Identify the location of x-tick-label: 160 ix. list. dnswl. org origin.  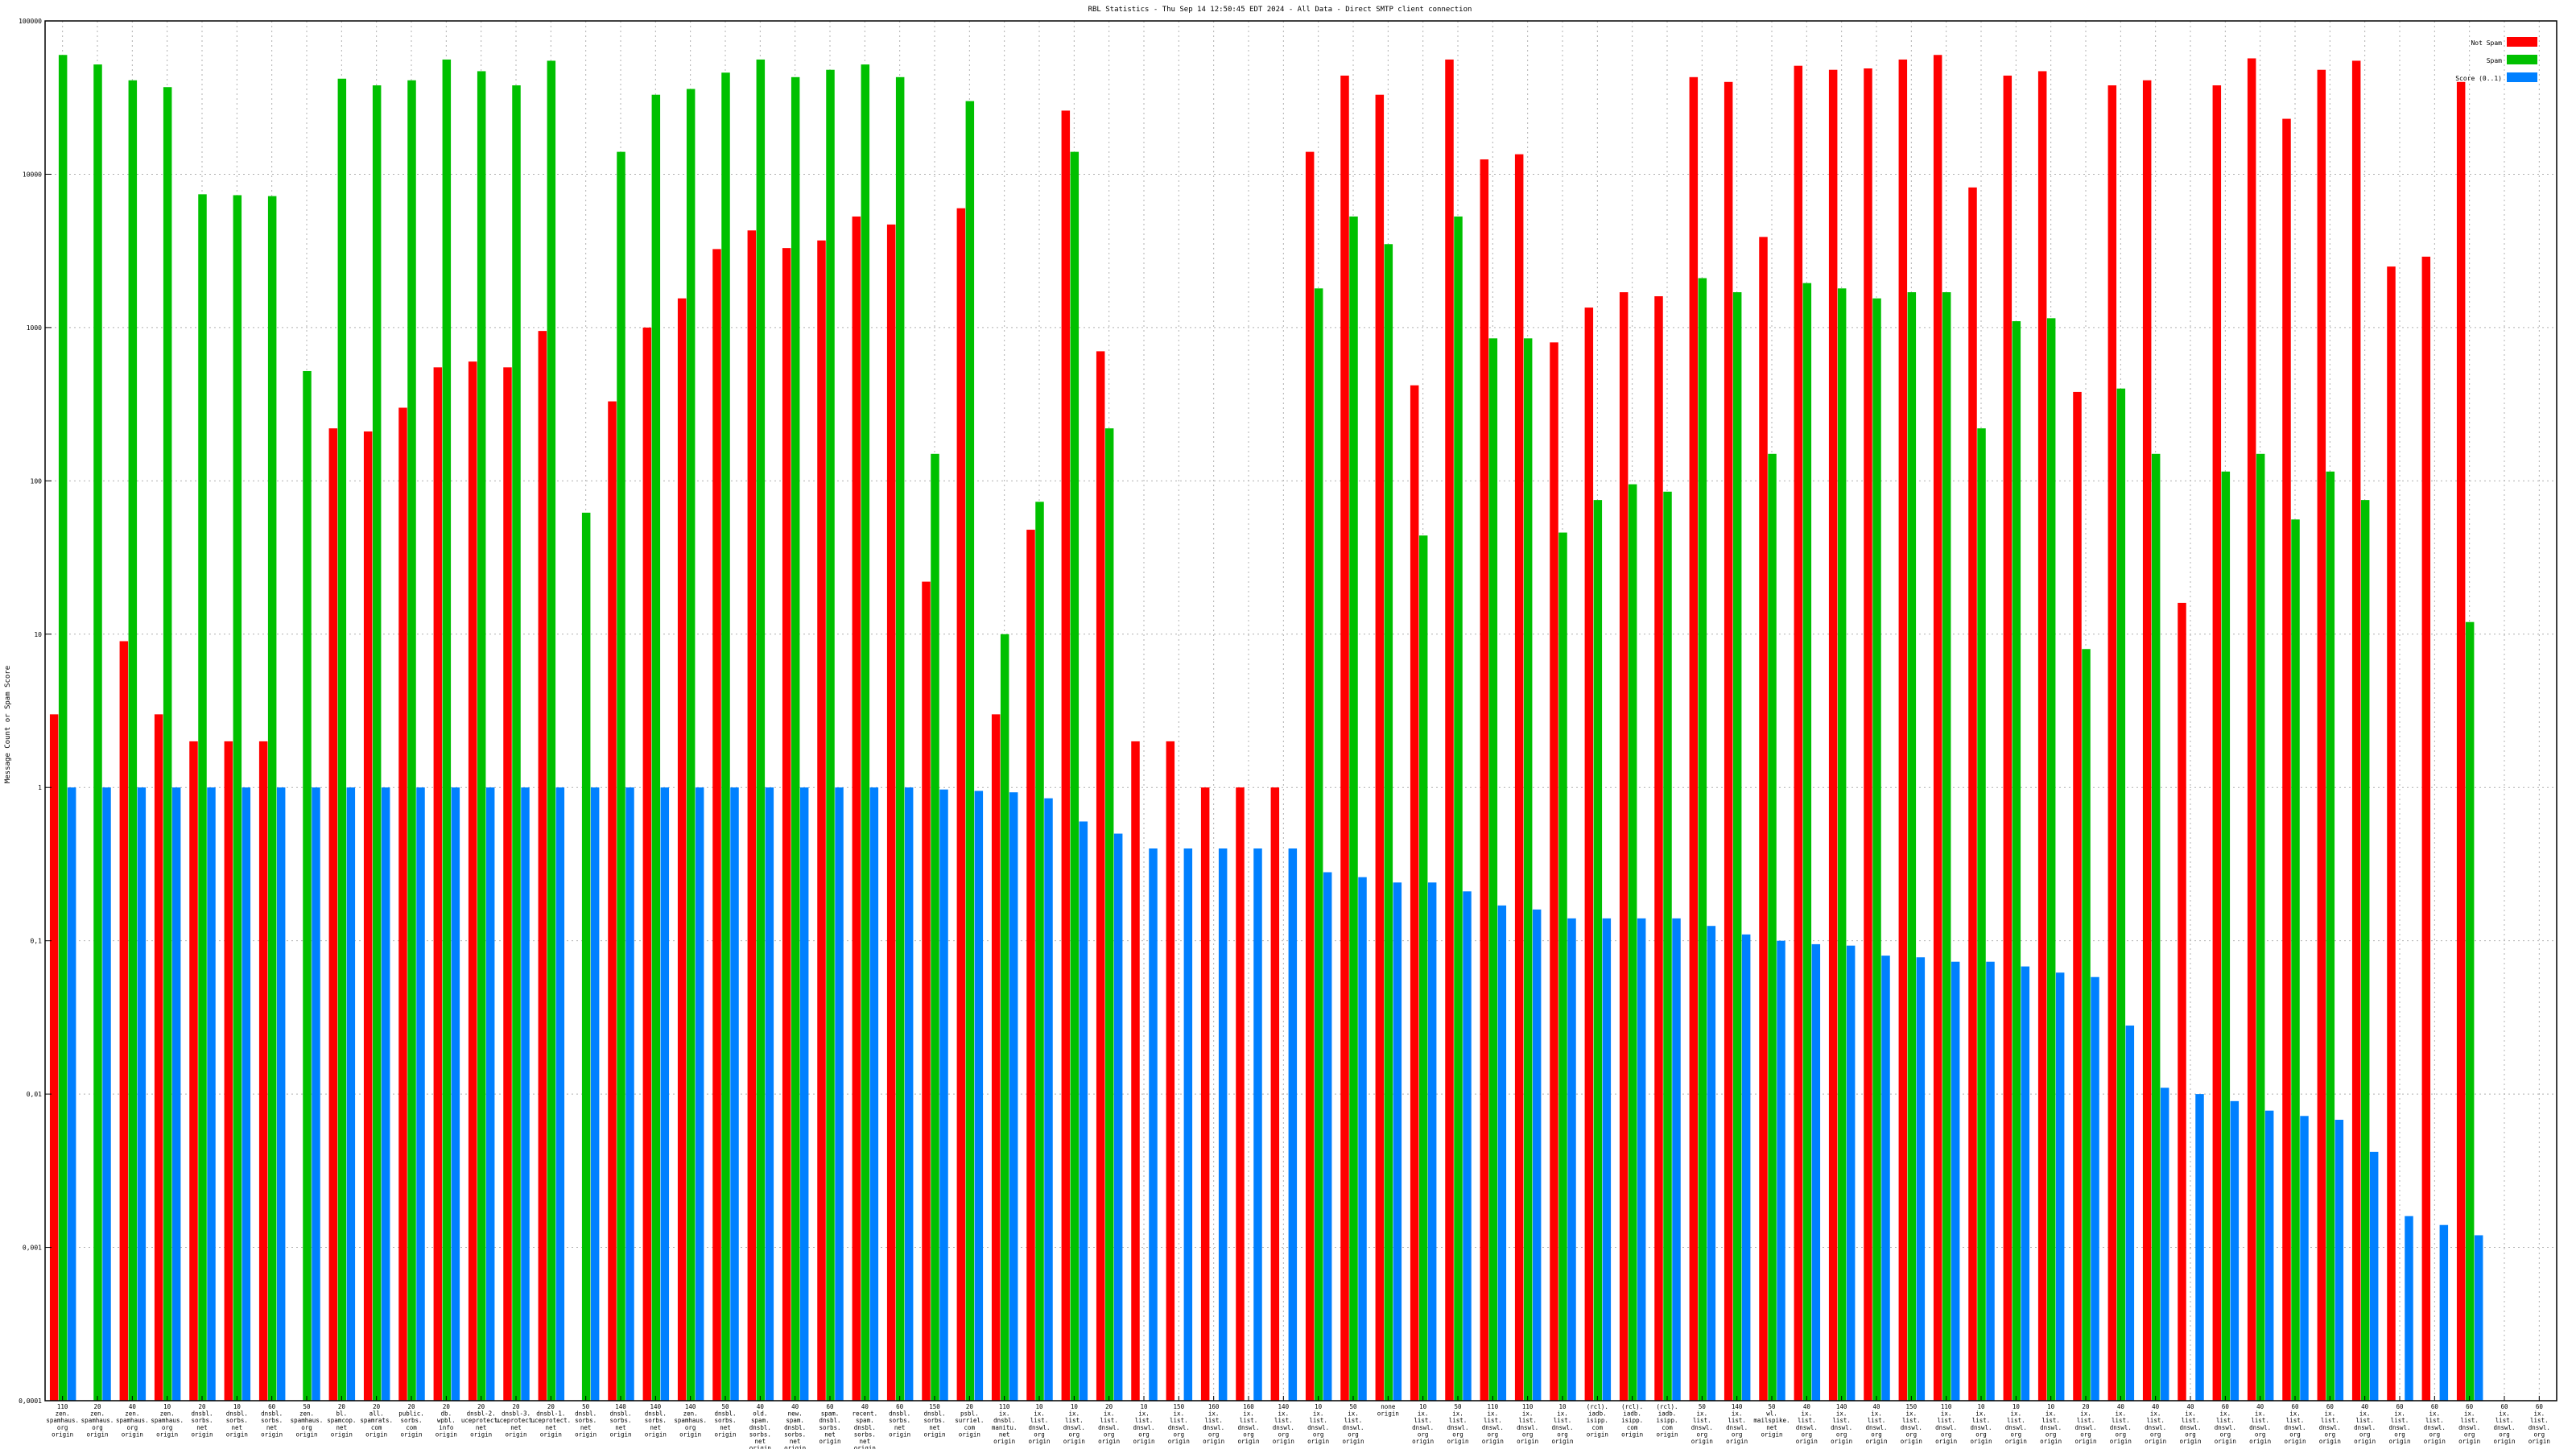
(1213, 1424).